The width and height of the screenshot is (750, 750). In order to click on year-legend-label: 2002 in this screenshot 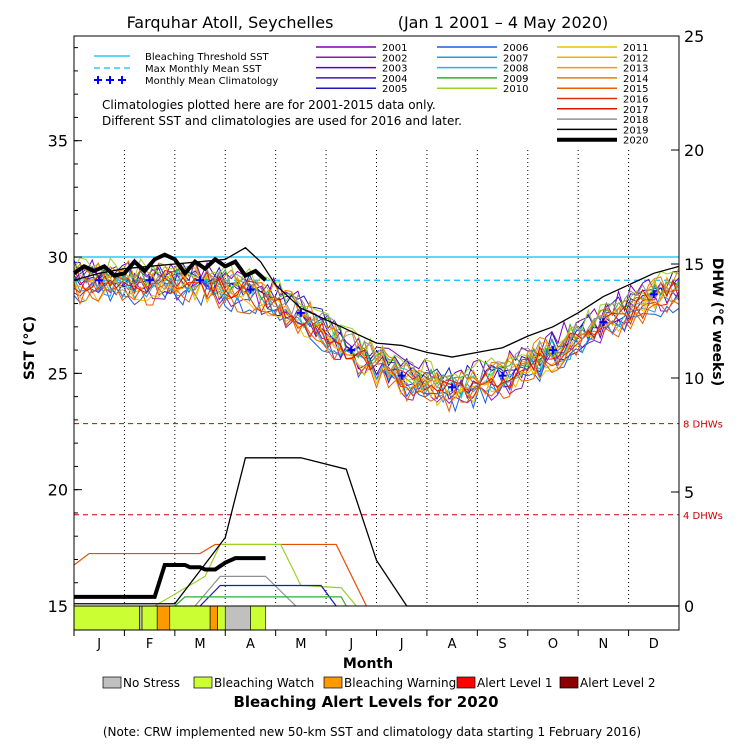, I will do `click(394, 58)`.